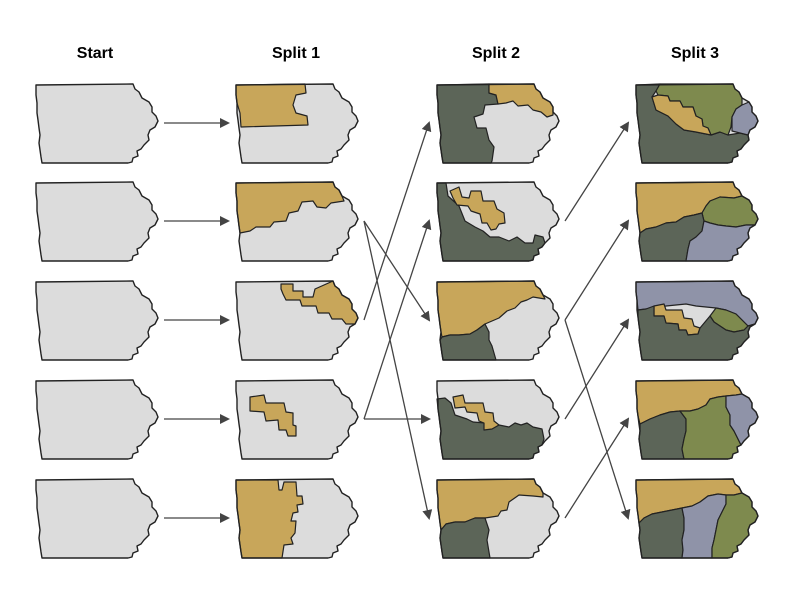 This screenshot has height=612, width=792. Describe the element at coordinates (465, 538) in the screenshot. I see `district-region-dark` at that location.